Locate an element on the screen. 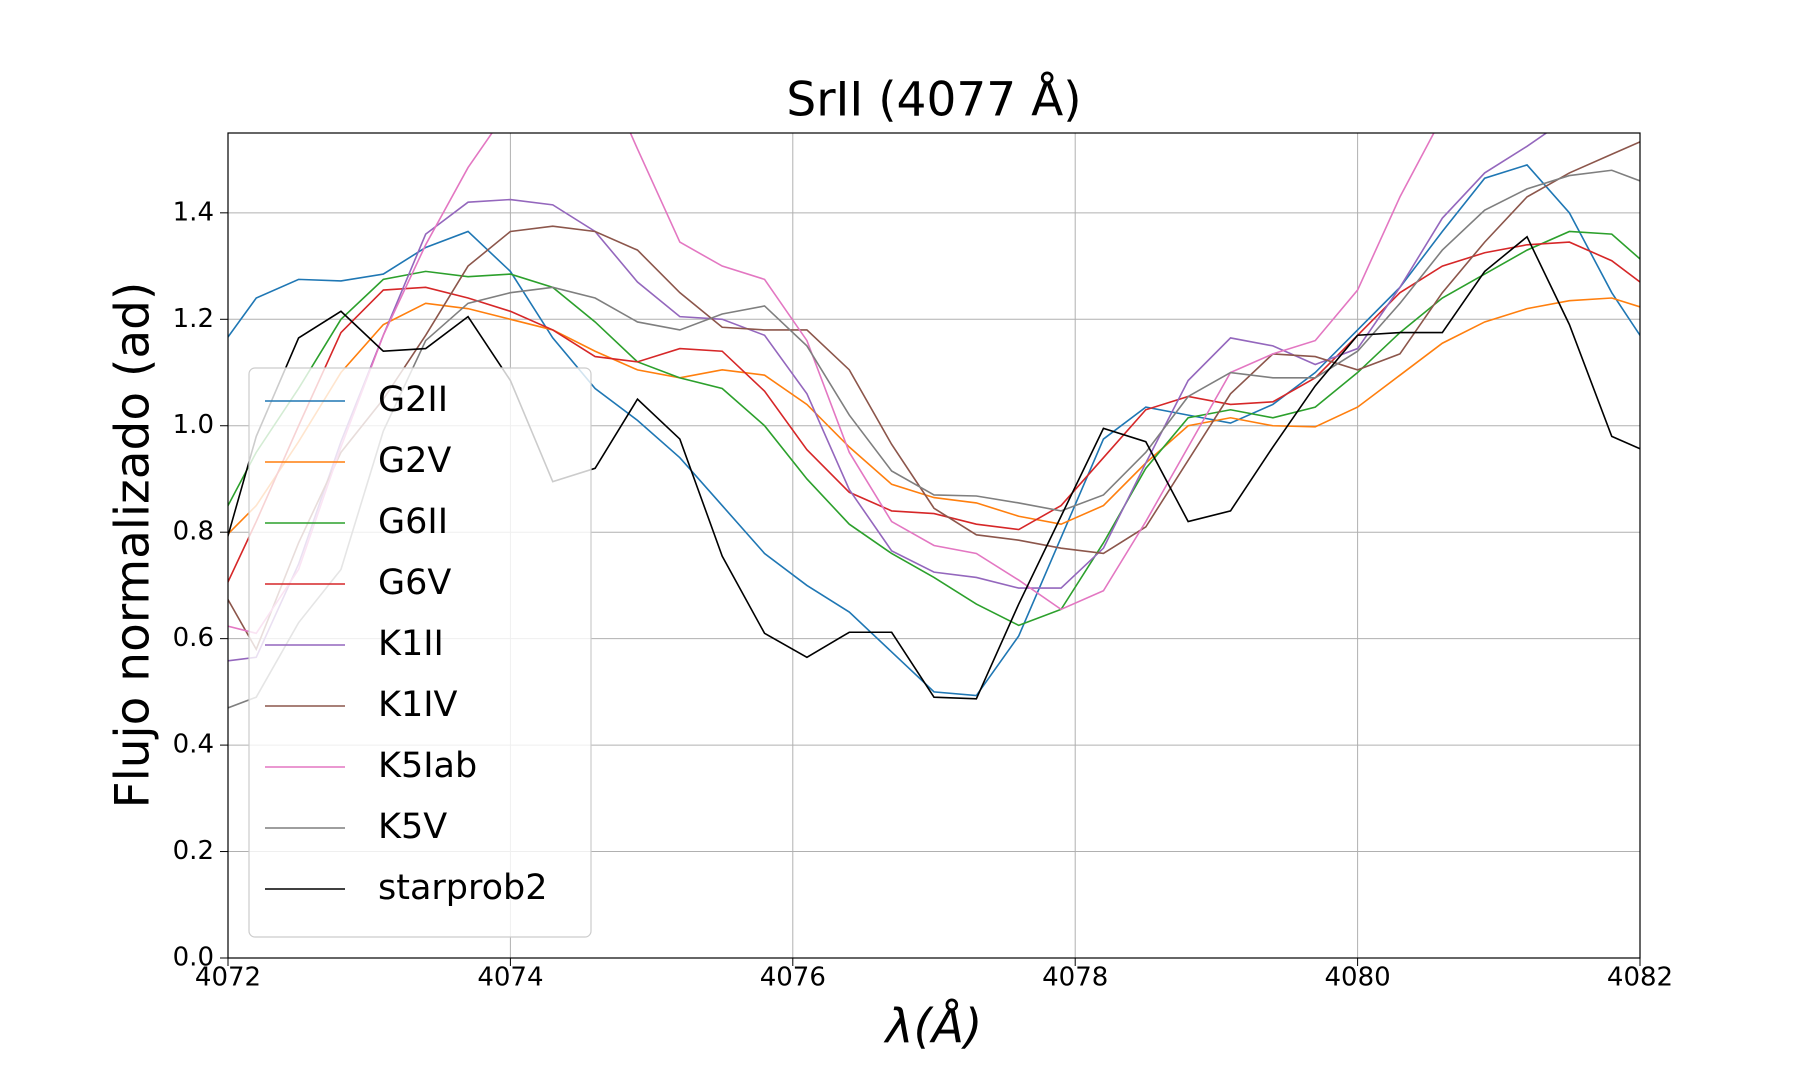 This screenshot has height=1084, width=1800. x-tick-label: 4082 is located at coordinates (1640, 978).